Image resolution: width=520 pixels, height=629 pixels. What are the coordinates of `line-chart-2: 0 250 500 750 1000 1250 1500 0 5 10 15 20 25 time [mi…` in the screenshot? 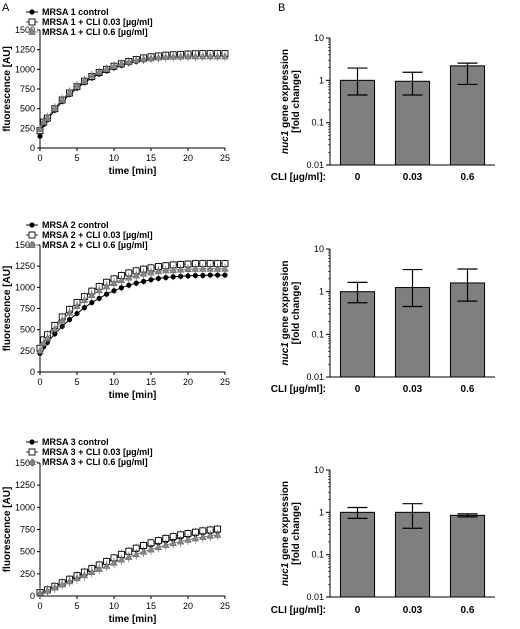 It's located at (116, 310).